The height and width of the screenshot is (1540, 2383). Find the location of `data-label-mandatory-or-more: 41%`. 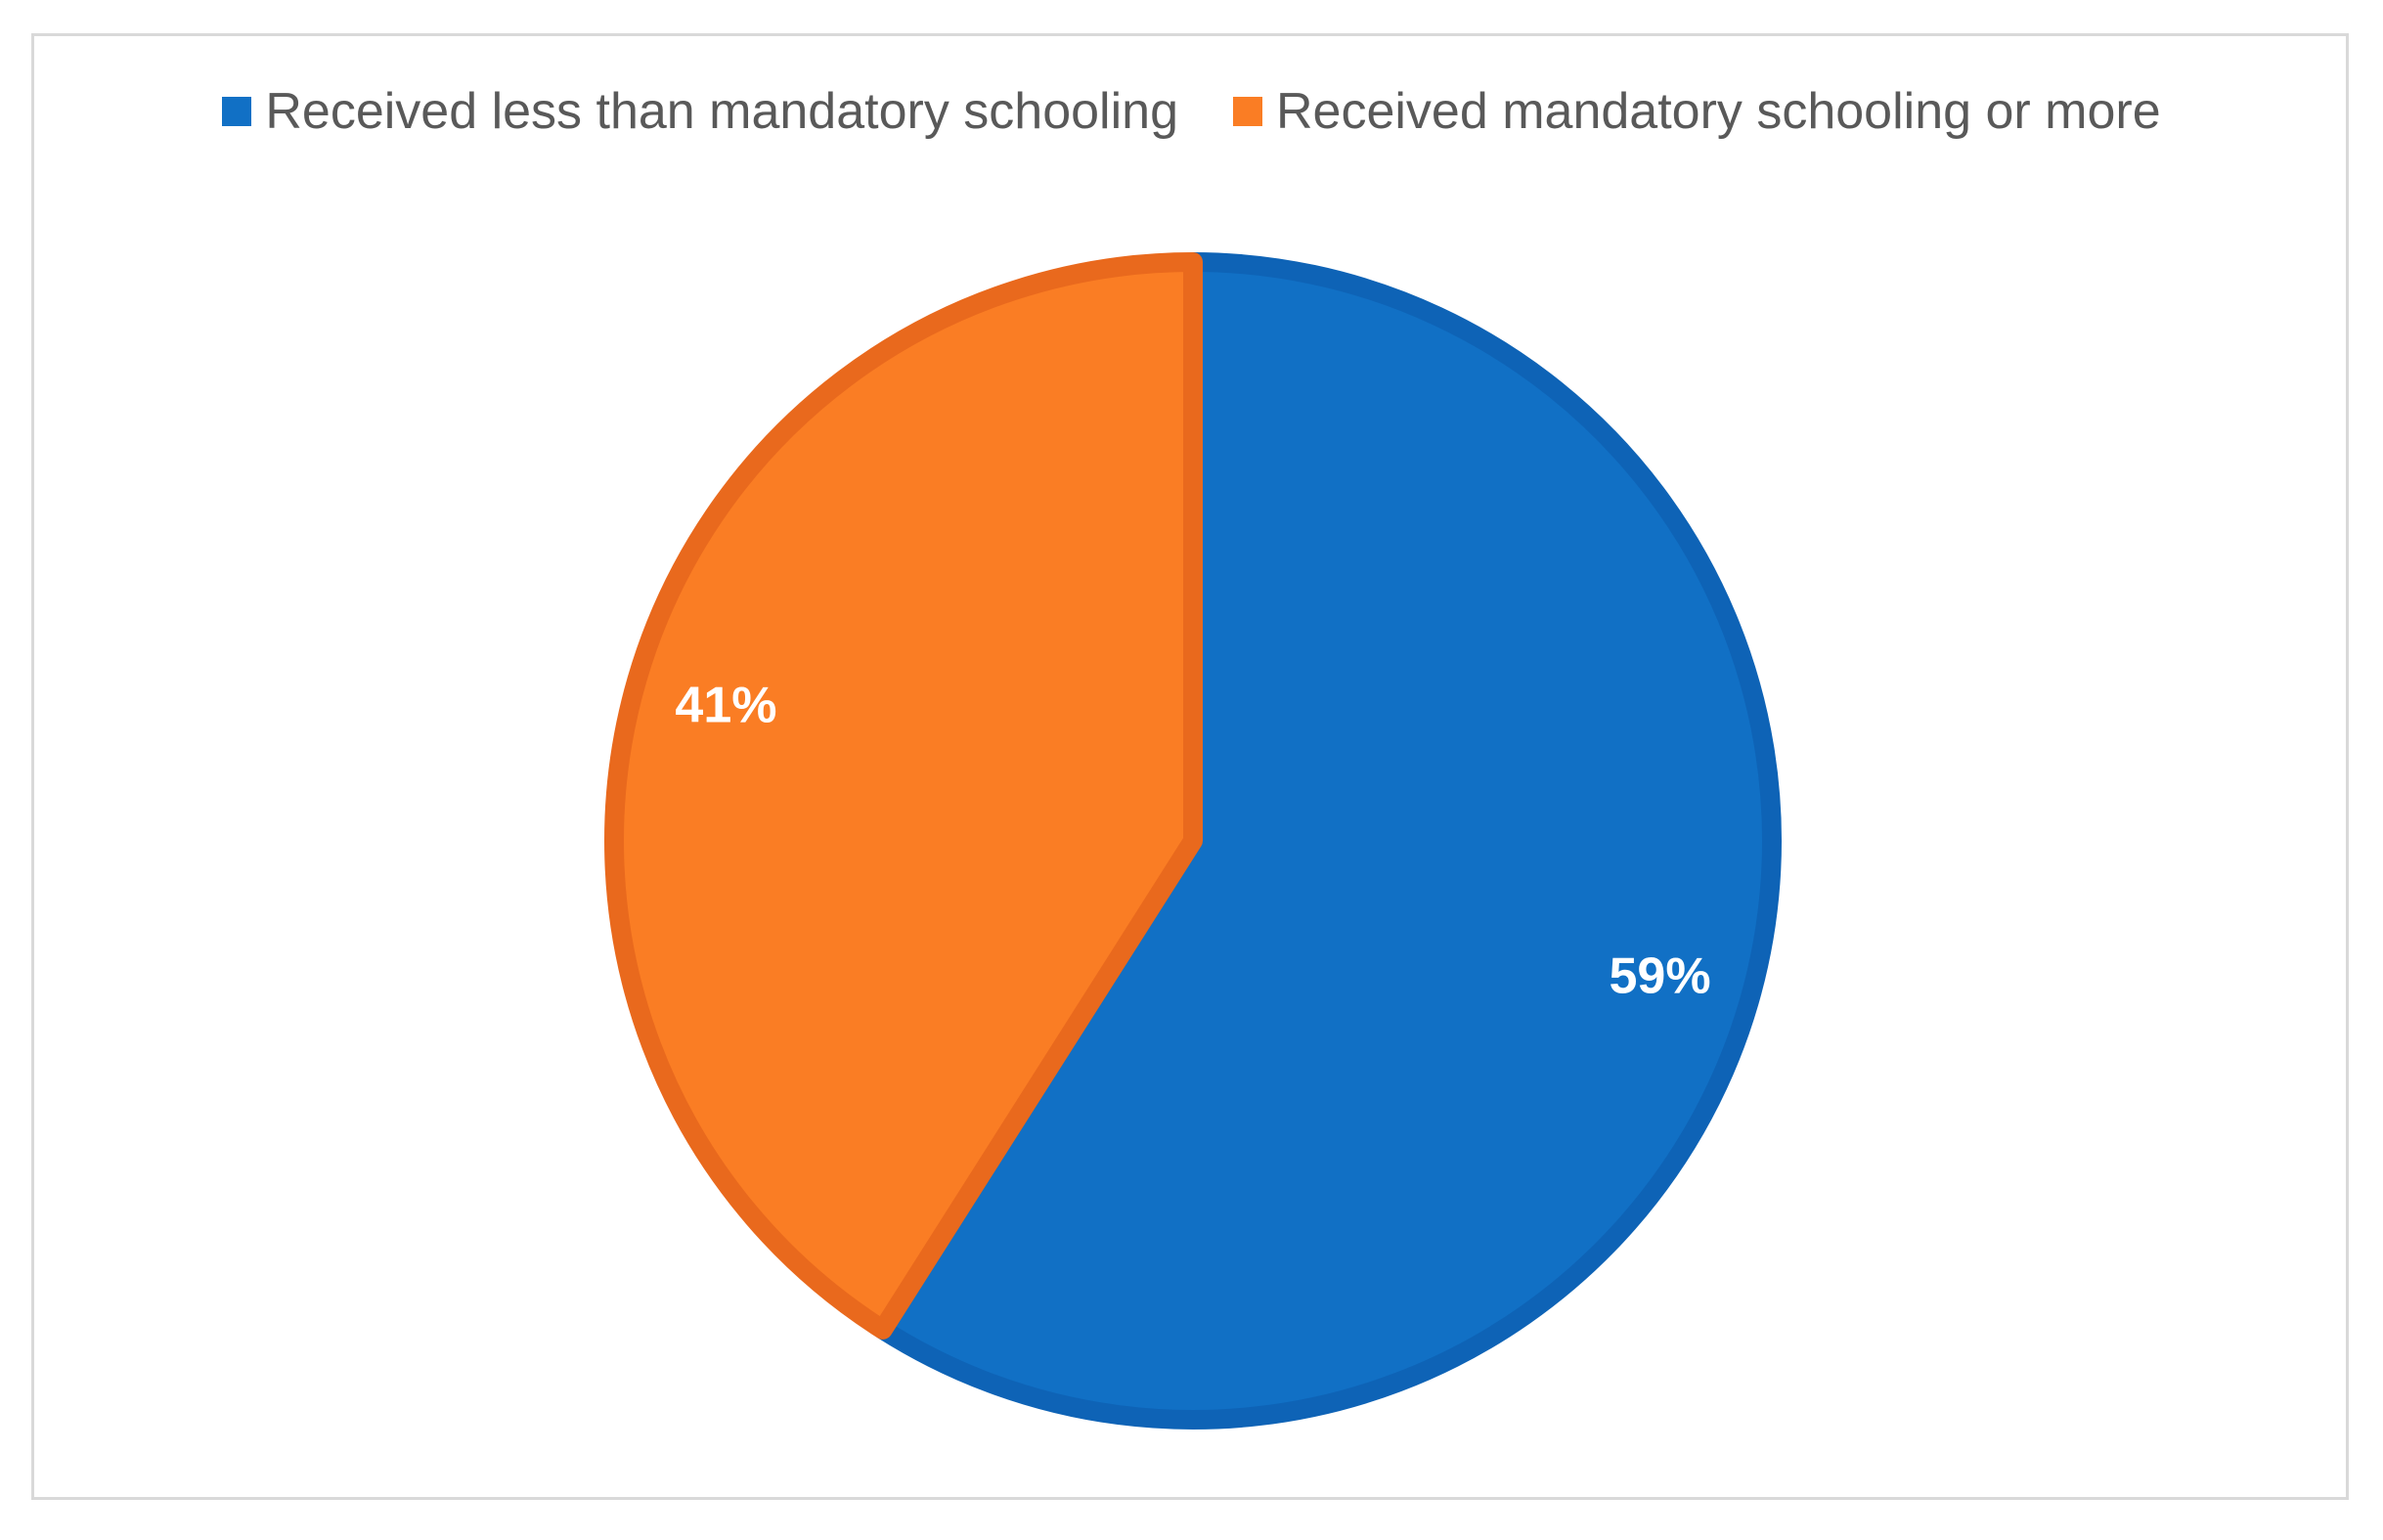

data-label-mandatory-or-more: 41% is located at coordinates (726, 705).